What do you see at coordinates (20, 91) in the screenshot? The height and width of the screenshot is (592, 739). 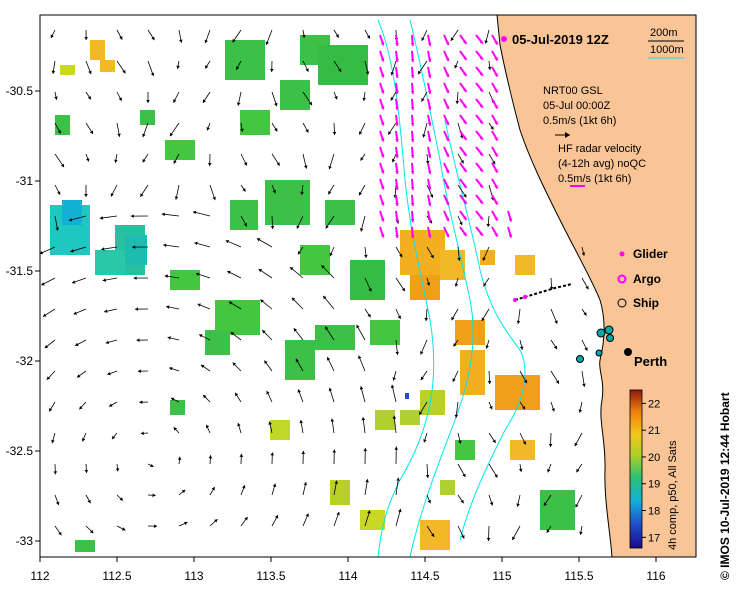 I see `lat-tick-label: -30.5` at bounding box center [20, 91].